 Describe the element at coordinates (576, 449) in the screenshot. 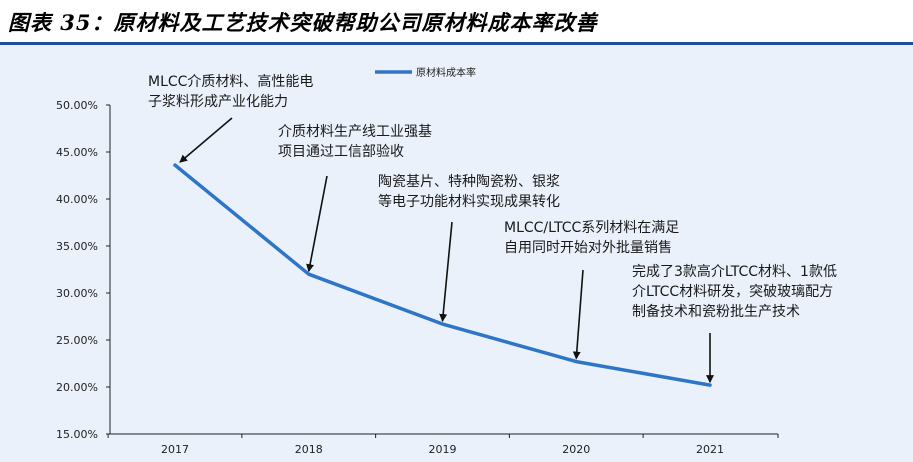

I see `x-tick-label: 2020` at that location.